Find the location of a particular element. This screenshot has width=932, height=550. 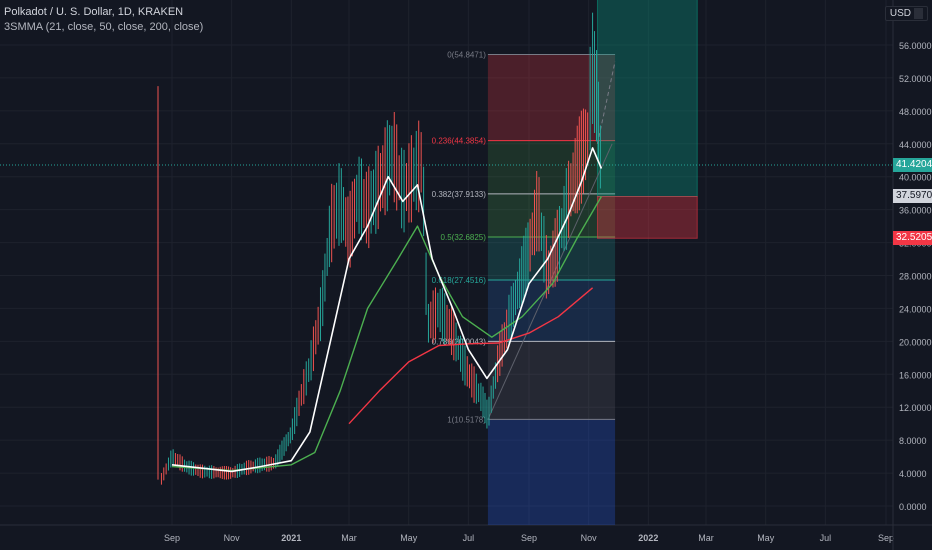

x-tick-label: 2021 is located at coordinates (291, 538).